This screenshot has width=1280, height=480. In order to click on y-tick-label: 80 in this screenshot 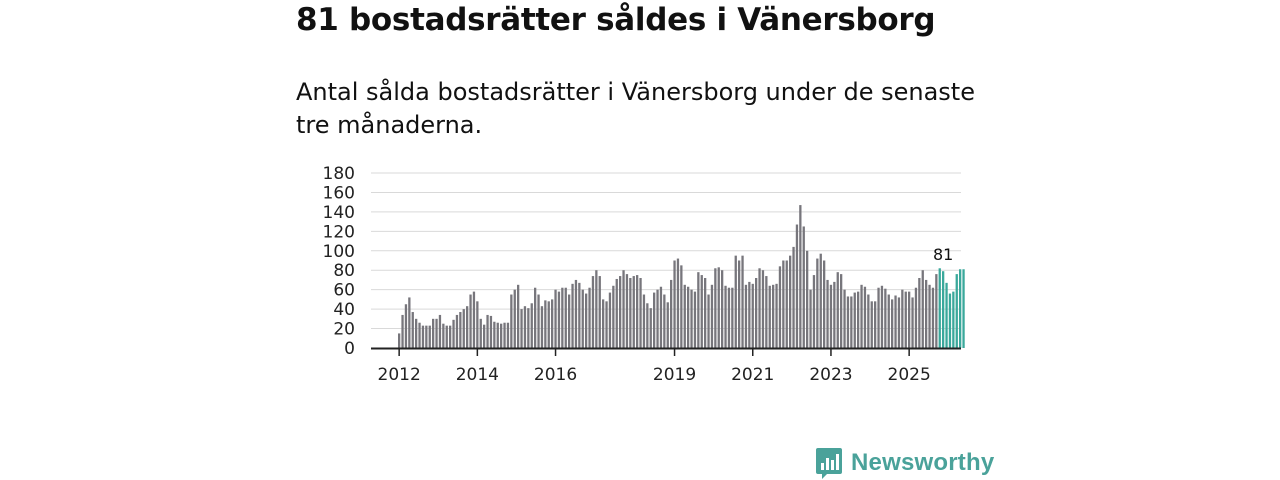, I will do `click(344, 271)`.